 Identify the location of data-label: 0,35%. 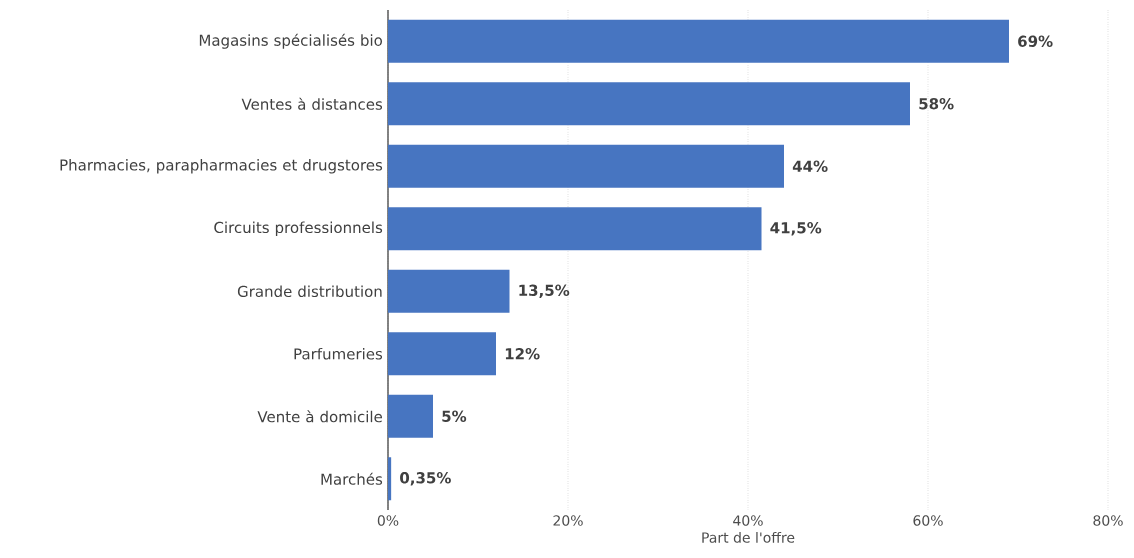
(425, 479).